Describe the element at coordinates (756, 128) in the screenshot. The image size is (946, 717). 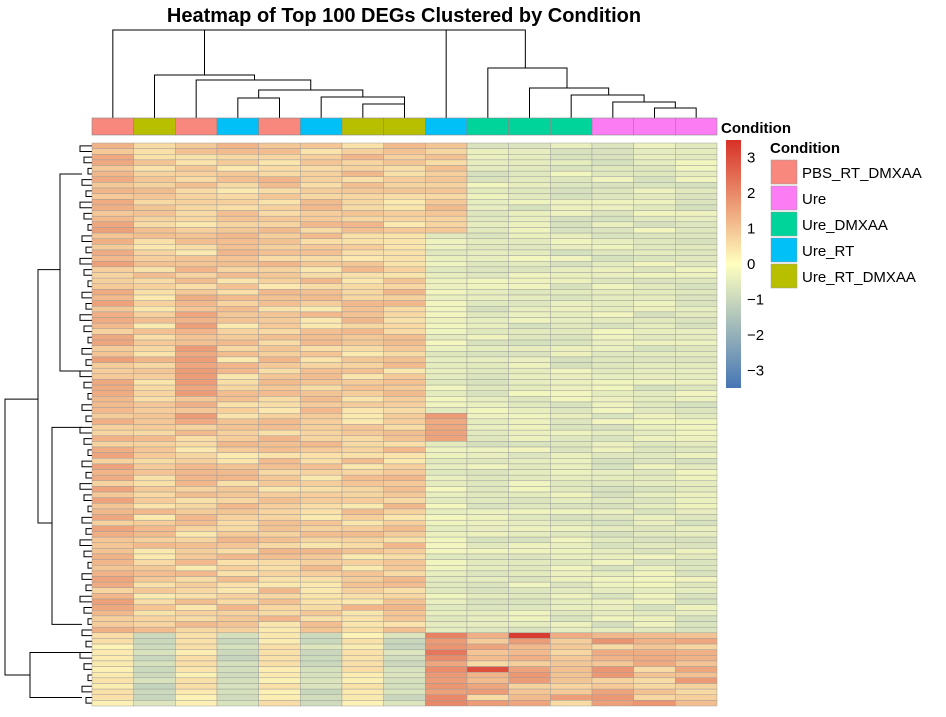
I see `annotation-label: Condition` at that location.